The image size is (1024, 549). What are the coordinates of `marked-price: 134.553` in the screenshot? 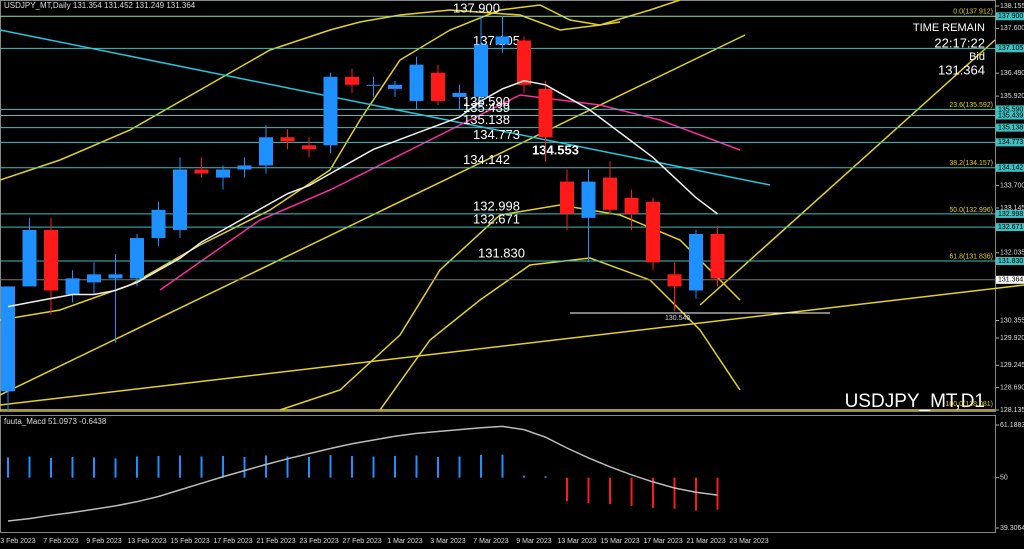 It's located at (555, 150).